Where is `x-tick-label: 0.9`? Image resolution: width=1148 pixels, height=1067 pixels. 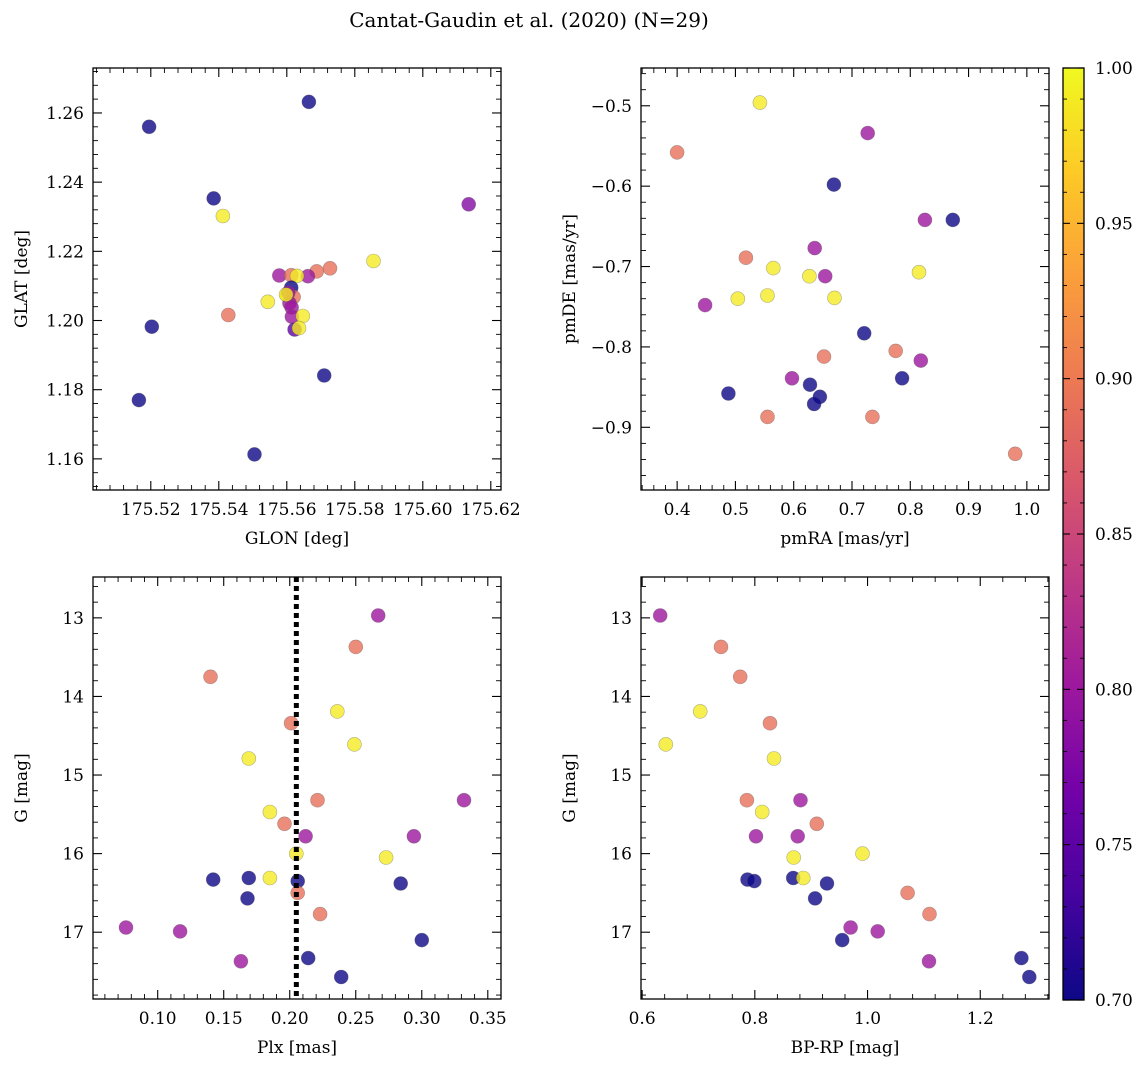 x-tick-label: 0.9 is located at coordinates (968, 510).